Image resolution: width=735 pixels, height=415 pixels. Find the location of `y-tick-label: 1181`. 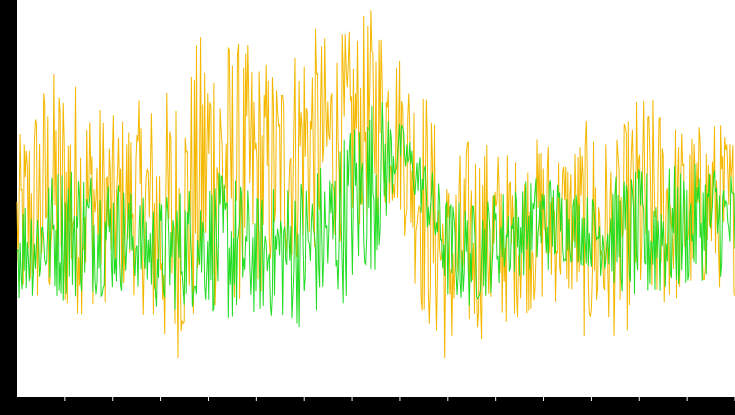

y-tick-label: 1181 is located at coordinates (9, 237).